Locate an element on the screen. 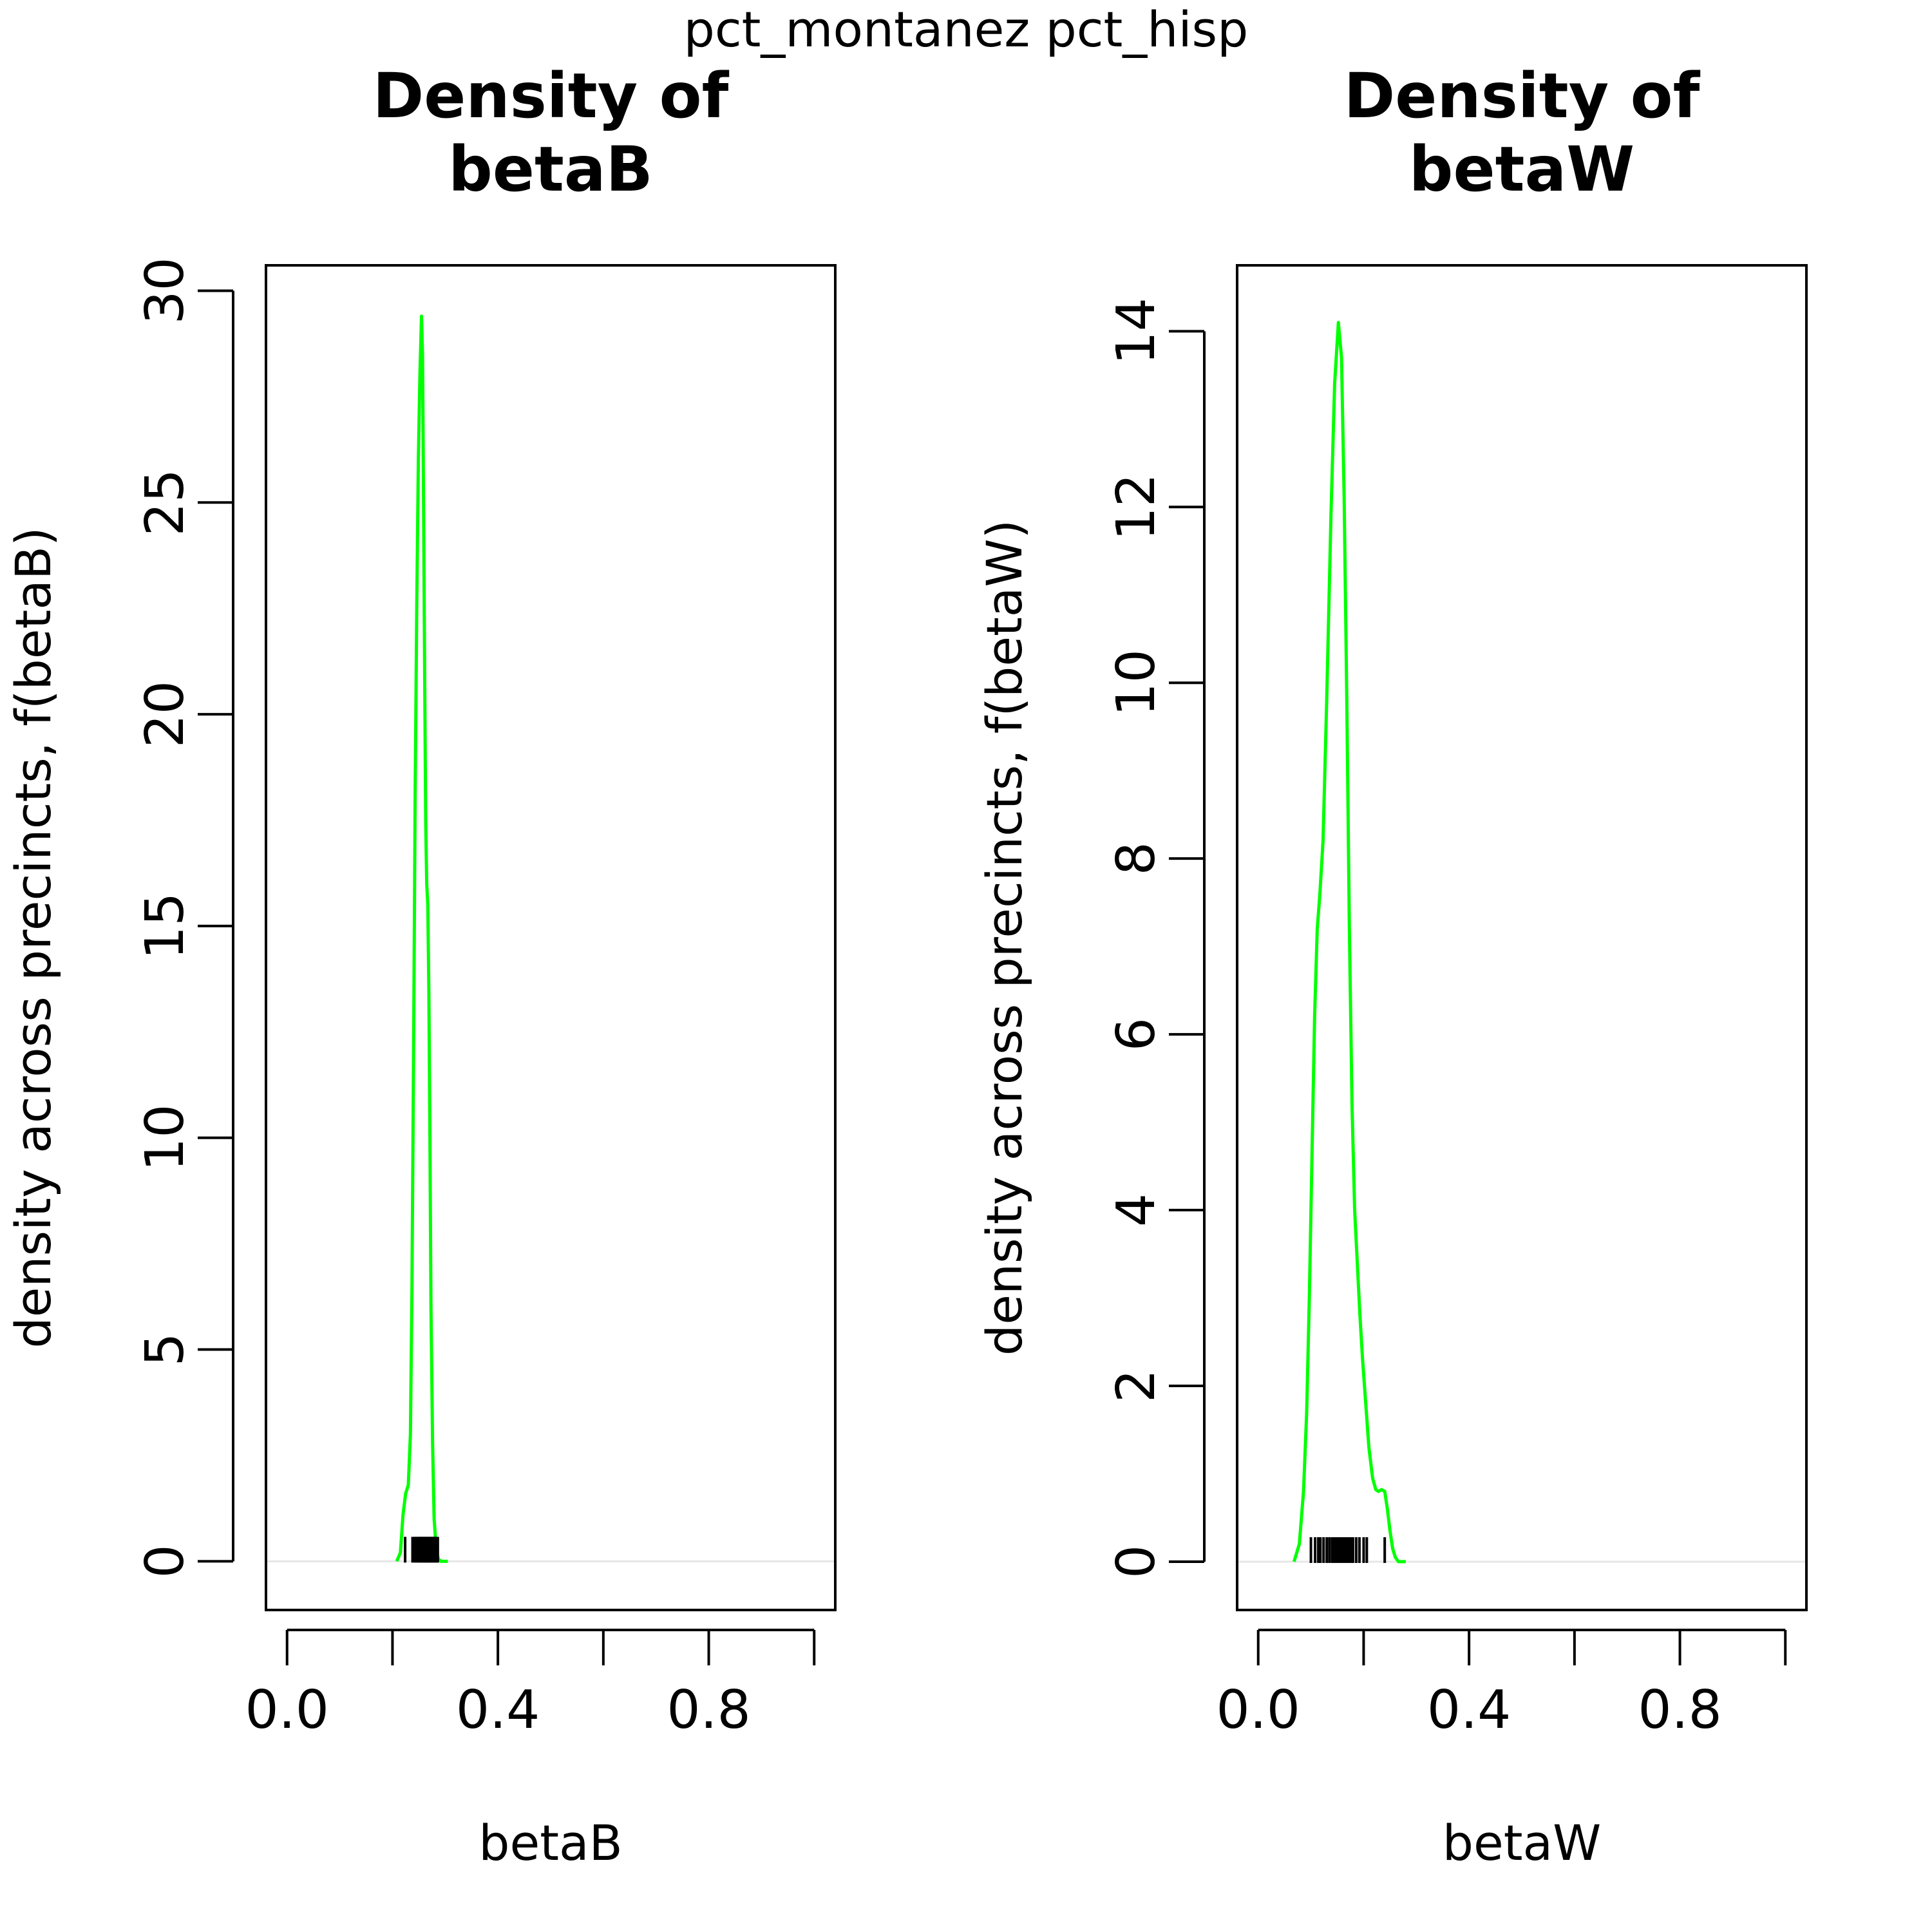  y-tick-label: 30 is located at coordinates (166, 290).